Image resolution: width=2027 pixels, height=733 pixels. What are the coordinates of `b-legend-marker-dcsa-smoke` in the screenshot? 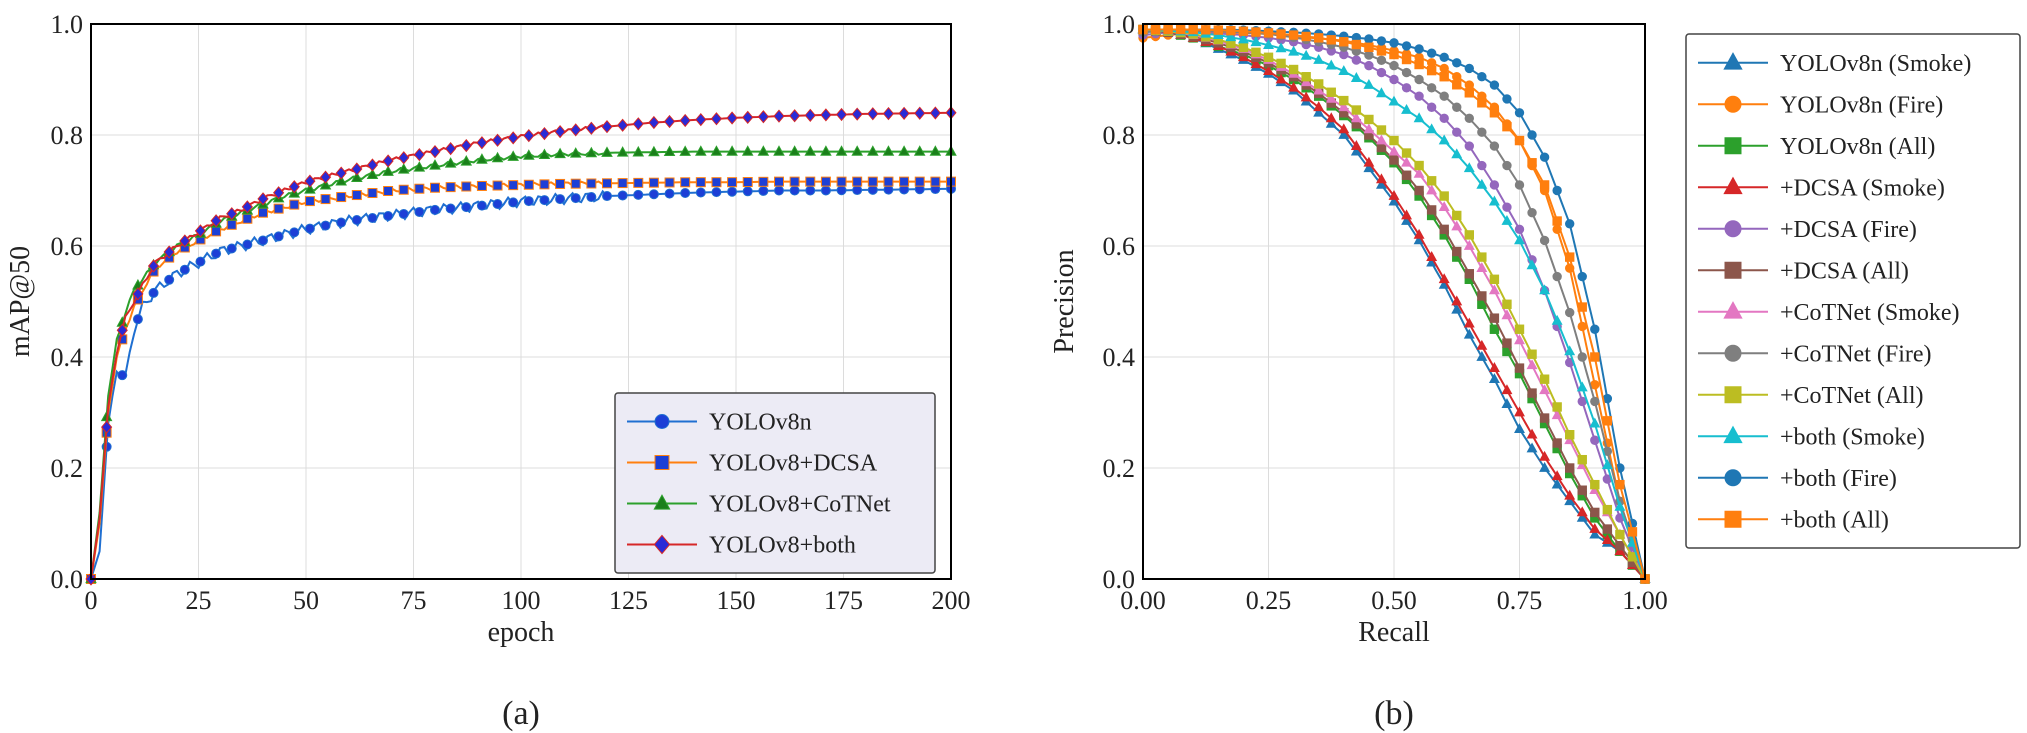 It's located at (1733, 185).